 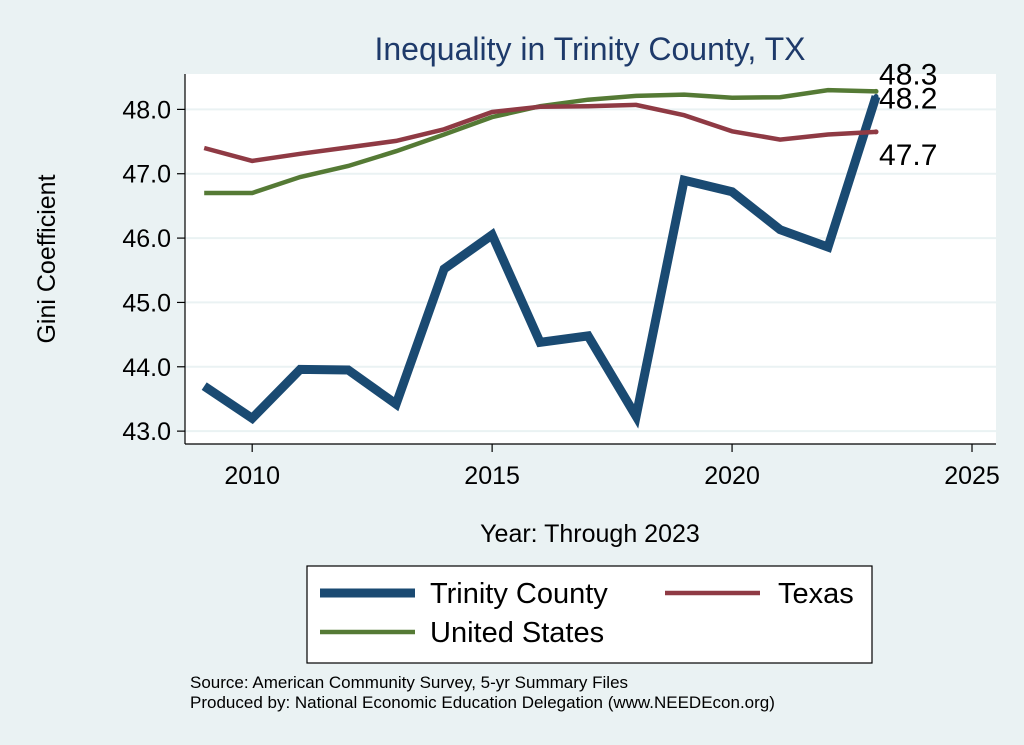 What do you see at coordinates (146, 239) in the screenshot?
I see `y-tick-label: 46.0` at bounding box center [146, 239].